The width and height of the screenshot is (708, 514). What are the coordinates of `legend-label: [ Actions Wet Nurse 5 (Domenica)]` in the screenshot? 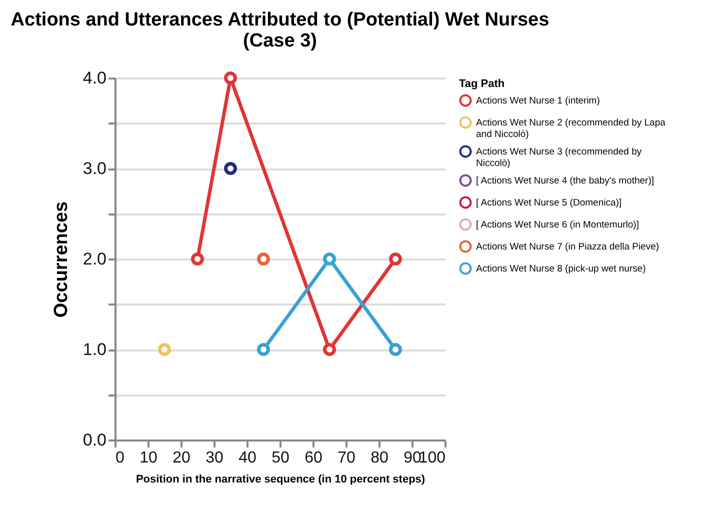 It's located at (549, 203).